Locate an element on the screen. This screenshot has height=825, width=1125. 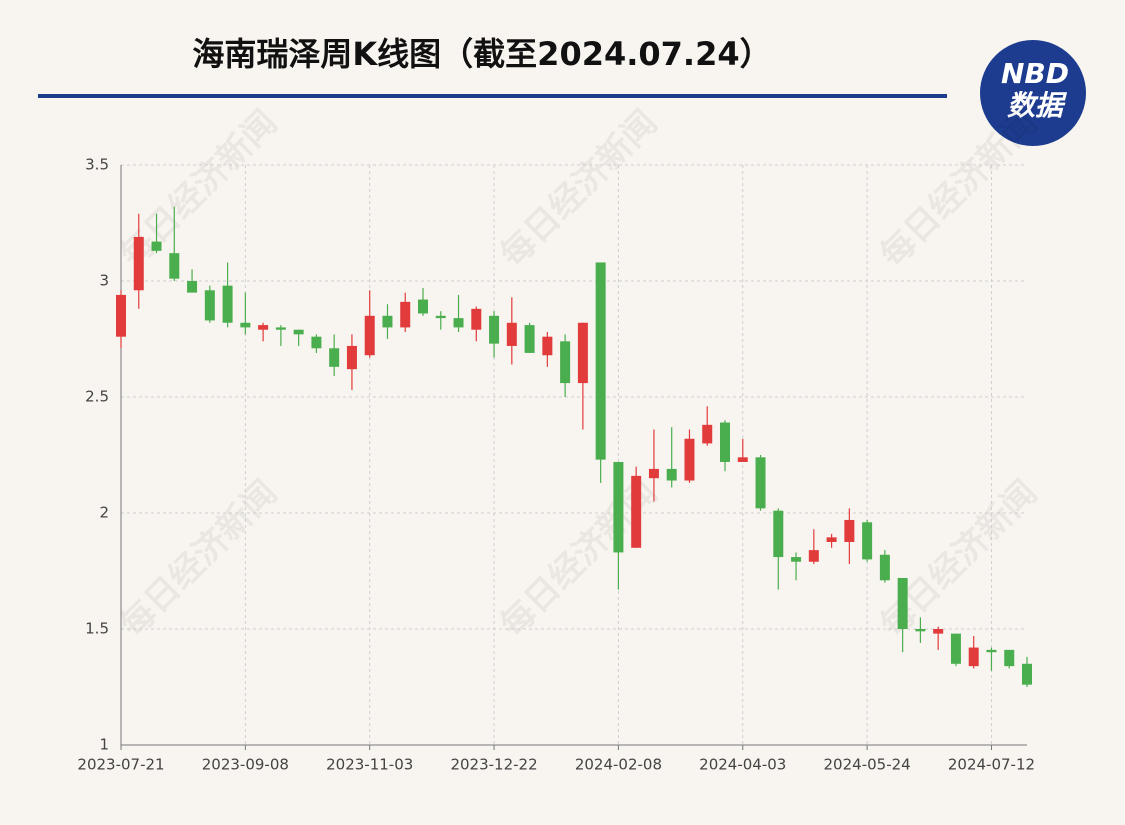
y-tick-label: 1 is located at coordinates (104, 745).